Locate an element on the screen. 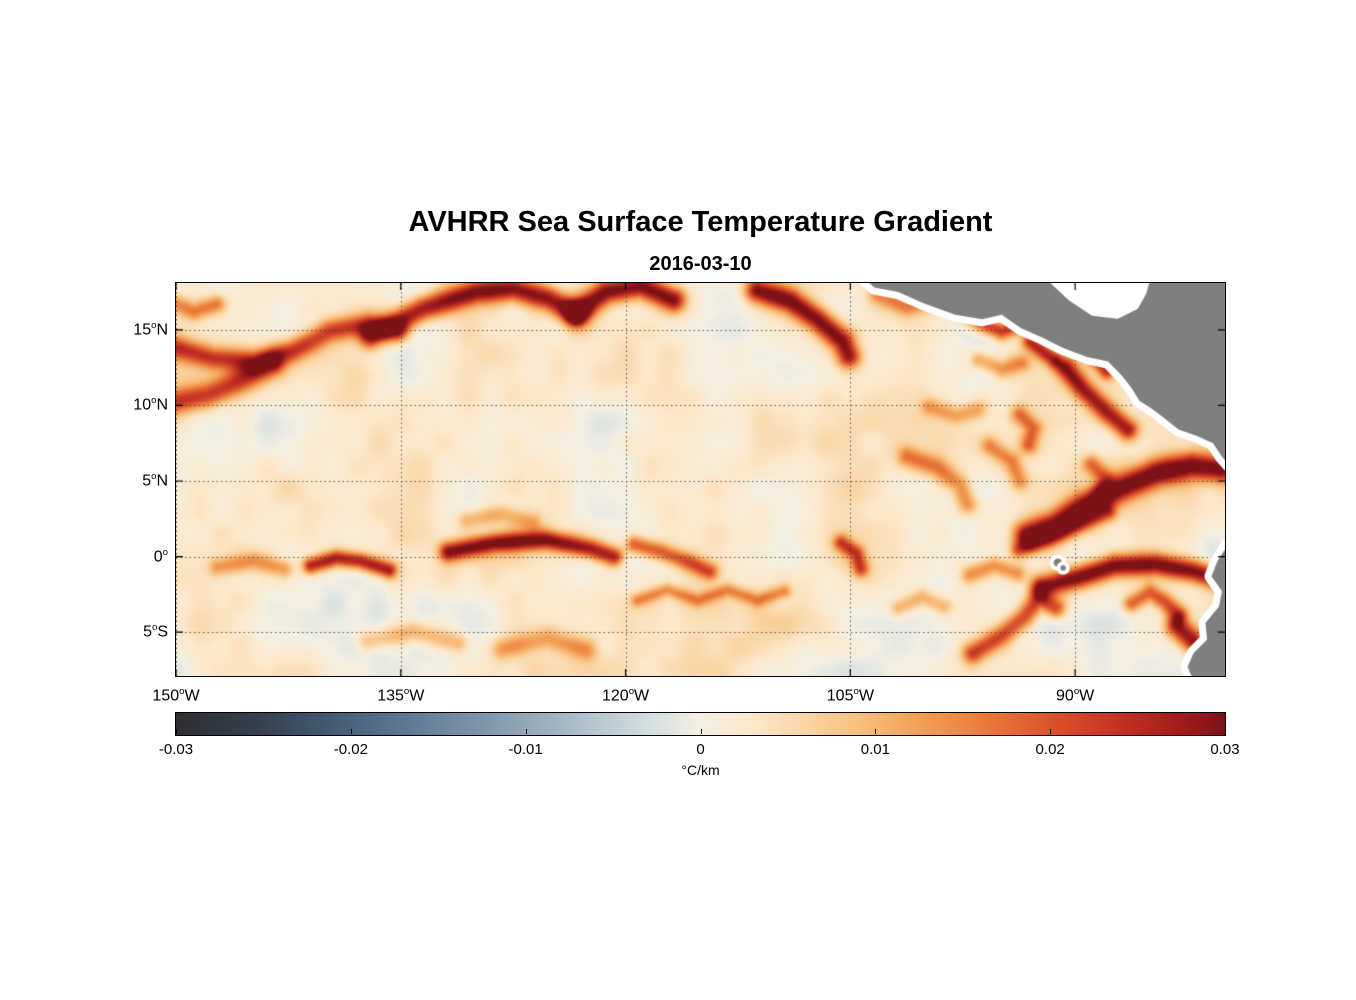  colorbar-tick-label: 0 is located at coordinates (700, 749).